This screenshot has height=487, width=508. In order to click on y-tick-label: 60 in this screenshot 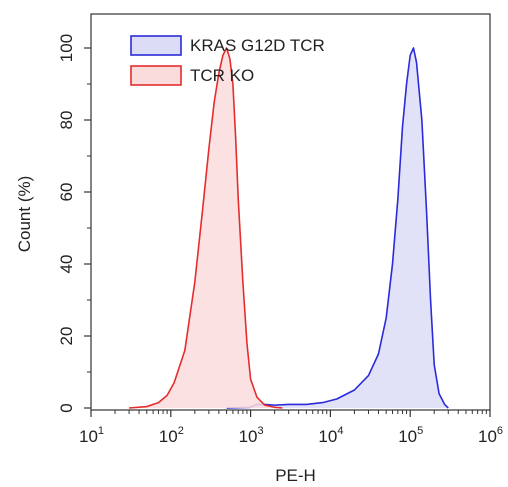, I will do `click(66, 192)`.